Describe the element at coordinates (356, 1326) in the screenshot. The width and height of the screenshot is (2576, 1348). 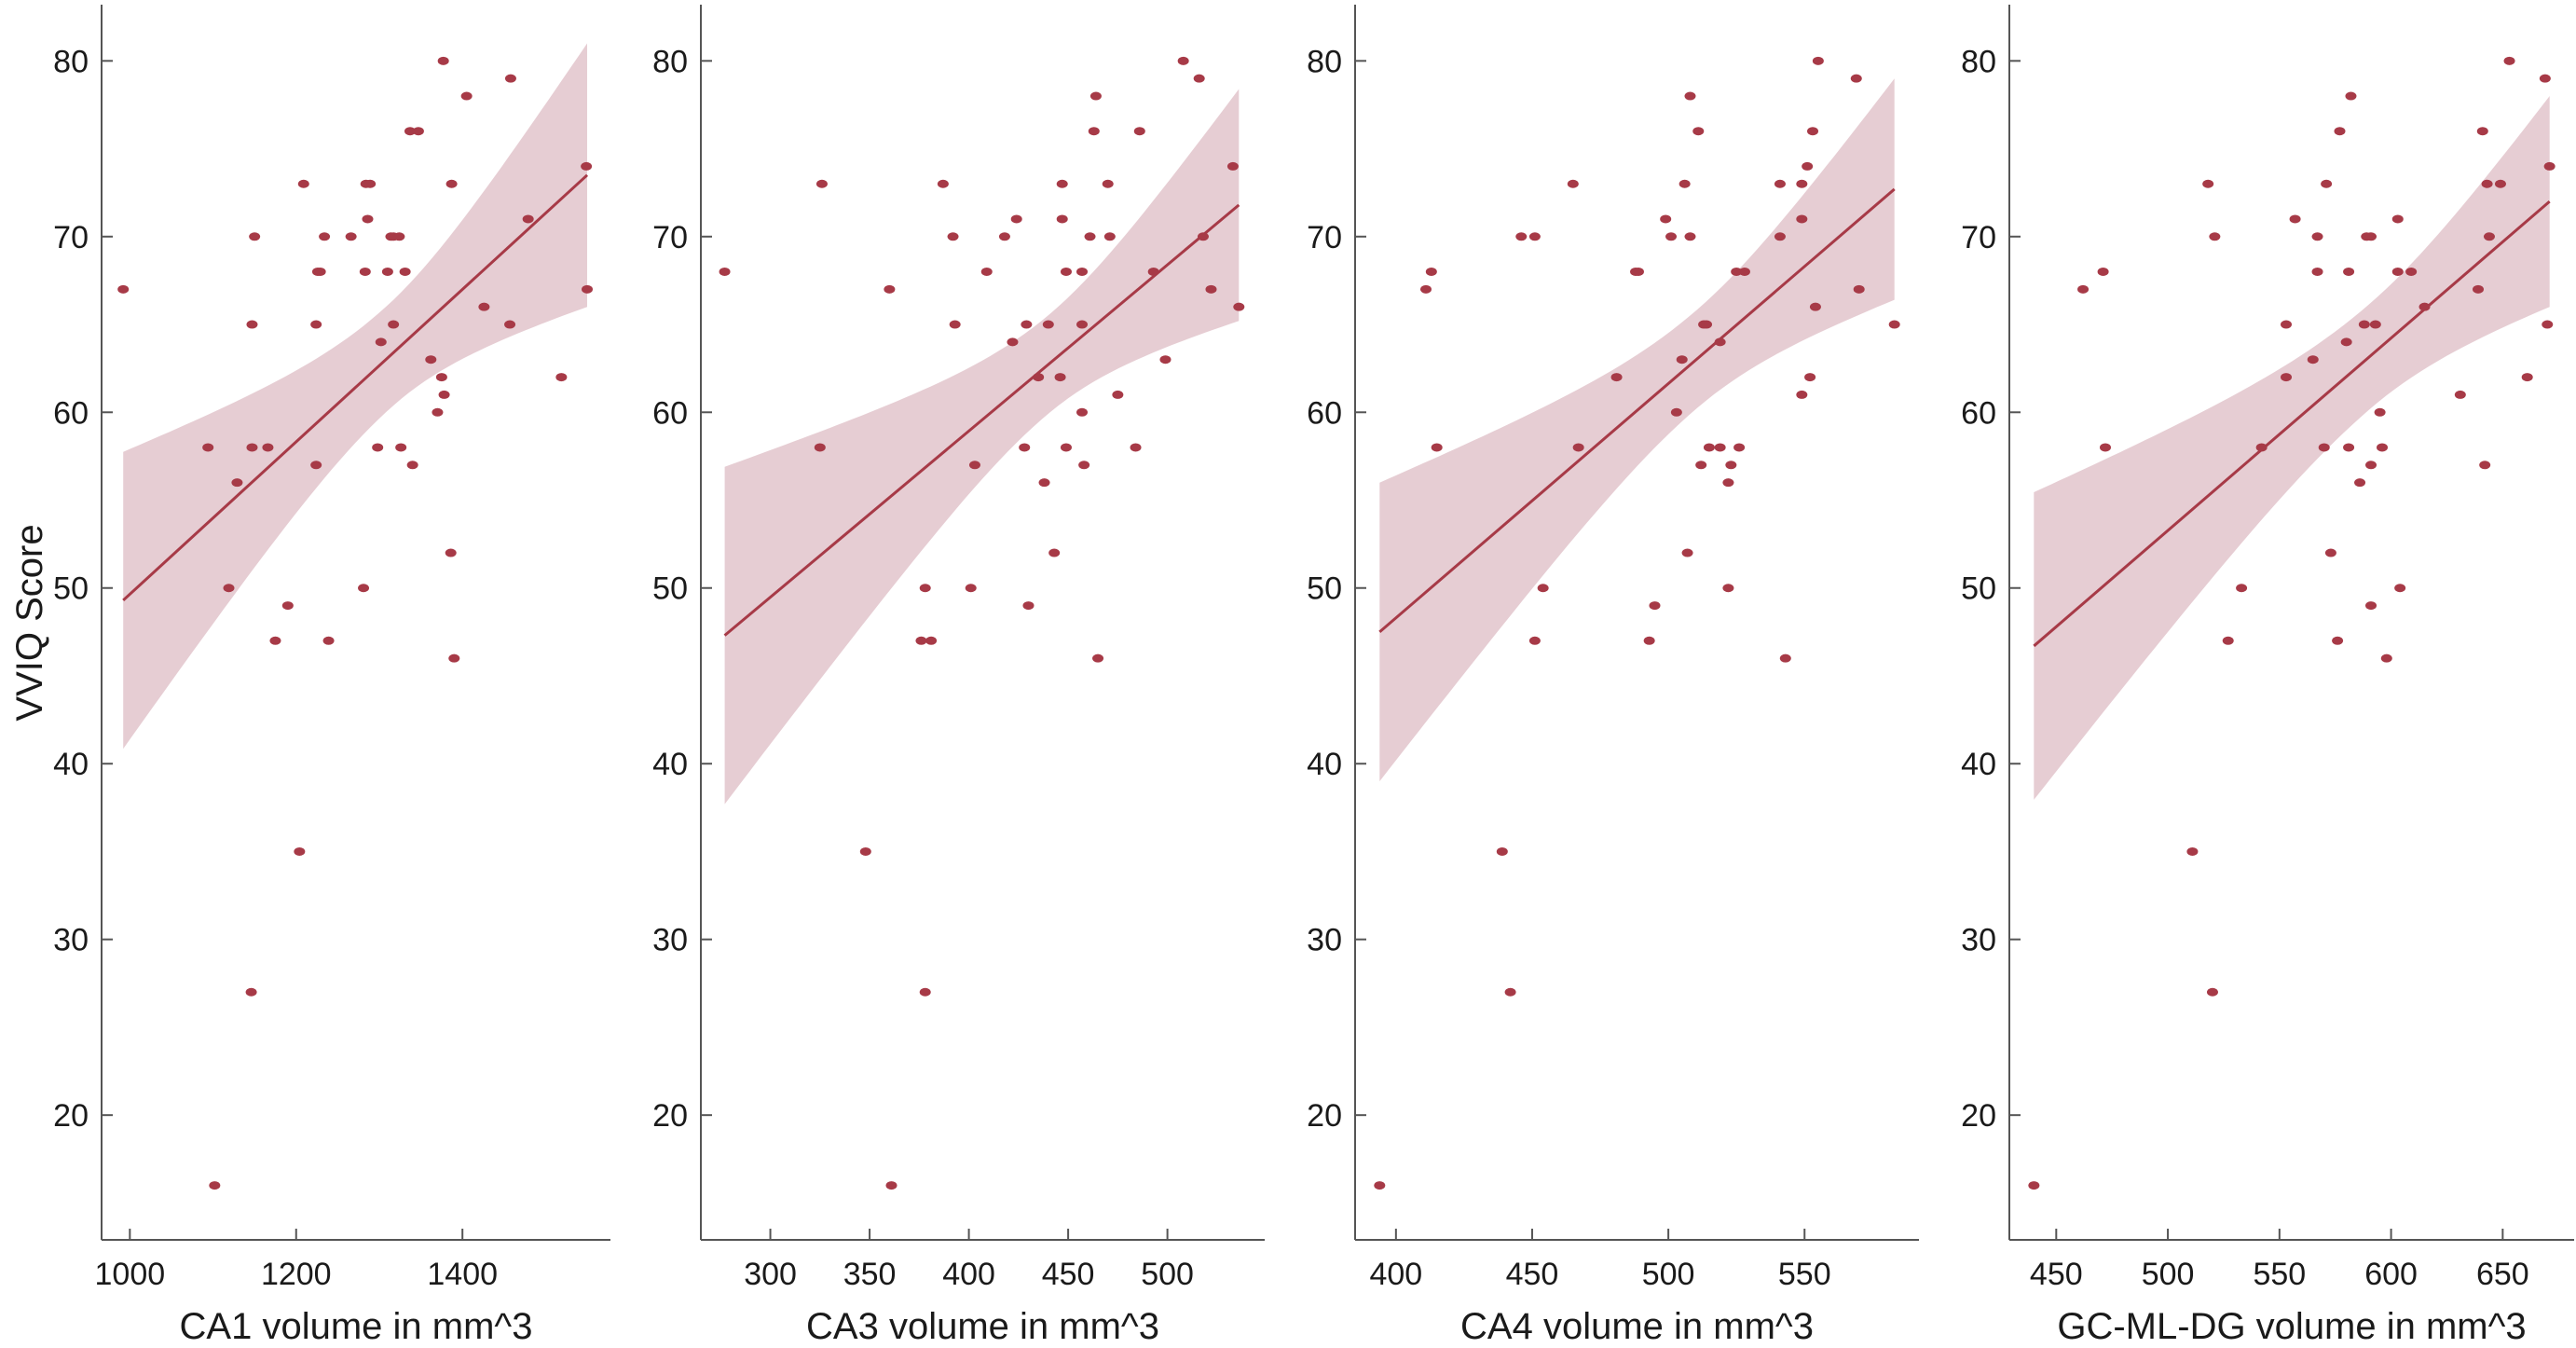
I see `x-axis-label: CA1 volume in mm^3` at that location.